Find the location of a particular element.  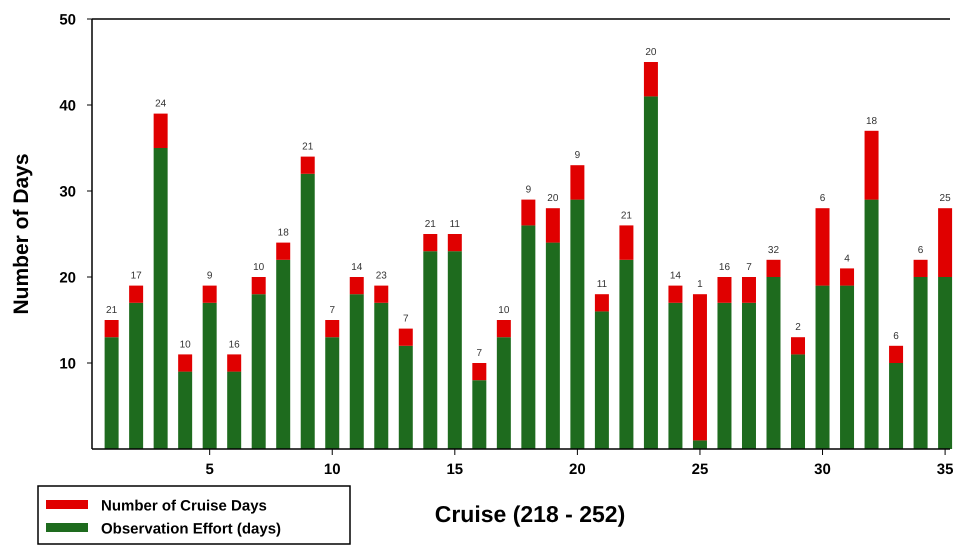

x-tick-label: 20 is located at coordinates (577, 469).